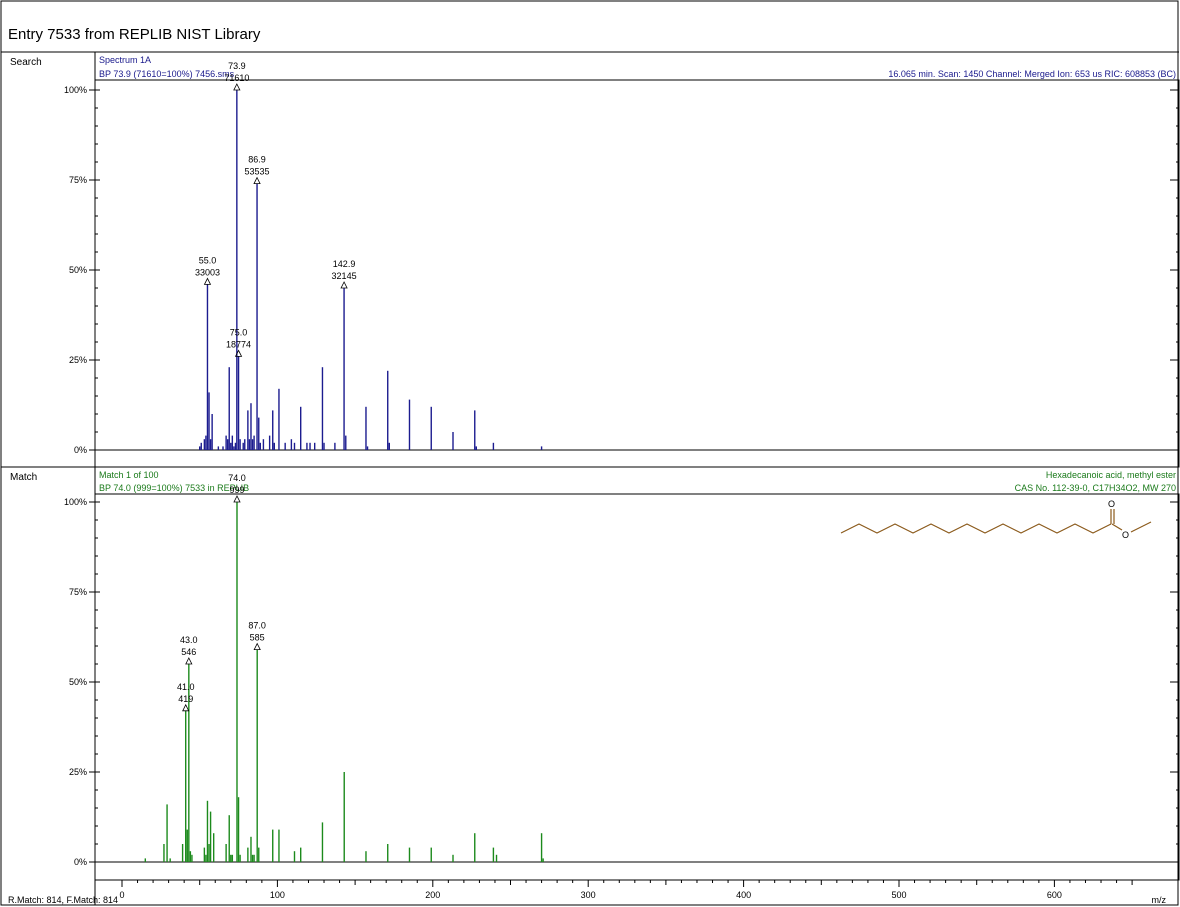 The height and width of the screenshot is (907, 1180). Describe the element at coordinates (637, 889) in the screenshot. I see `x-axis: 0 100 200 300 400 500 600` at that location.